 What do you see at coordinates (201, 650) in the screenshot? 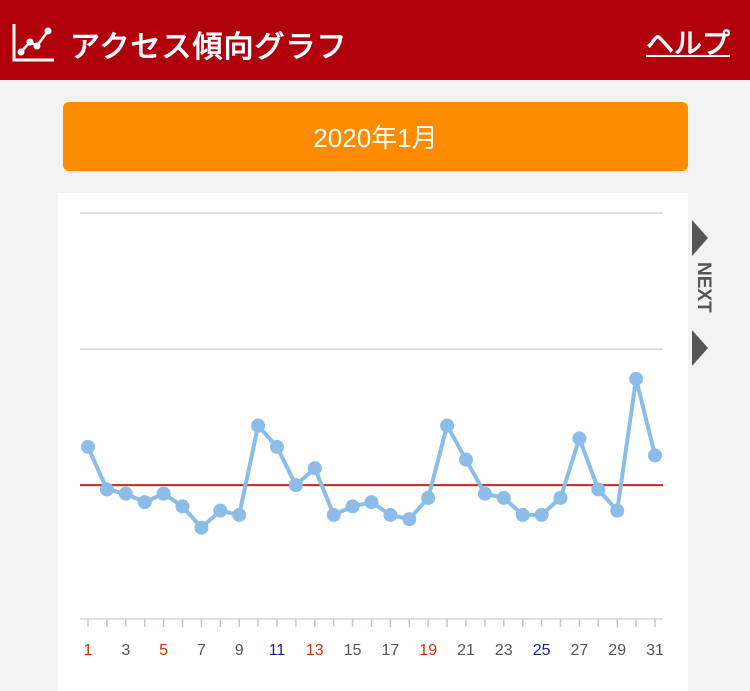
I see `x-tick-label: 7` at bounding box center [201, 650].